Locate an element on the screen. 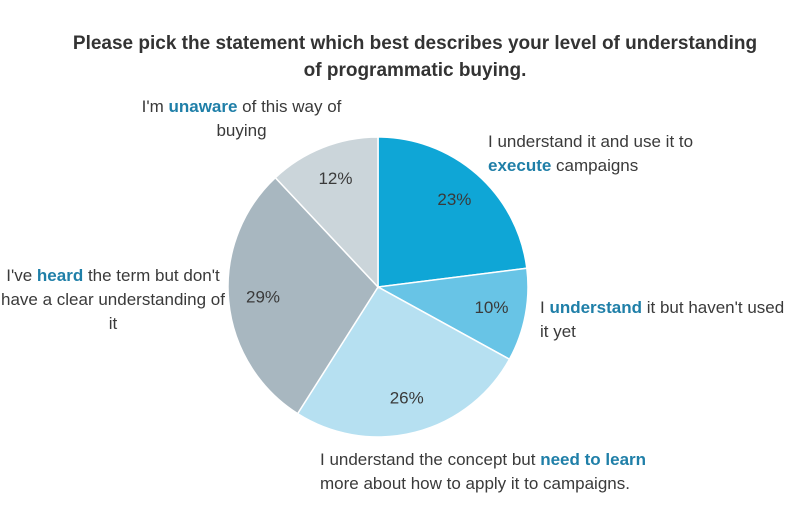 The height and width of the screenshot is (522, 798). label-text: campaigns is located at coordinates (595, 165).